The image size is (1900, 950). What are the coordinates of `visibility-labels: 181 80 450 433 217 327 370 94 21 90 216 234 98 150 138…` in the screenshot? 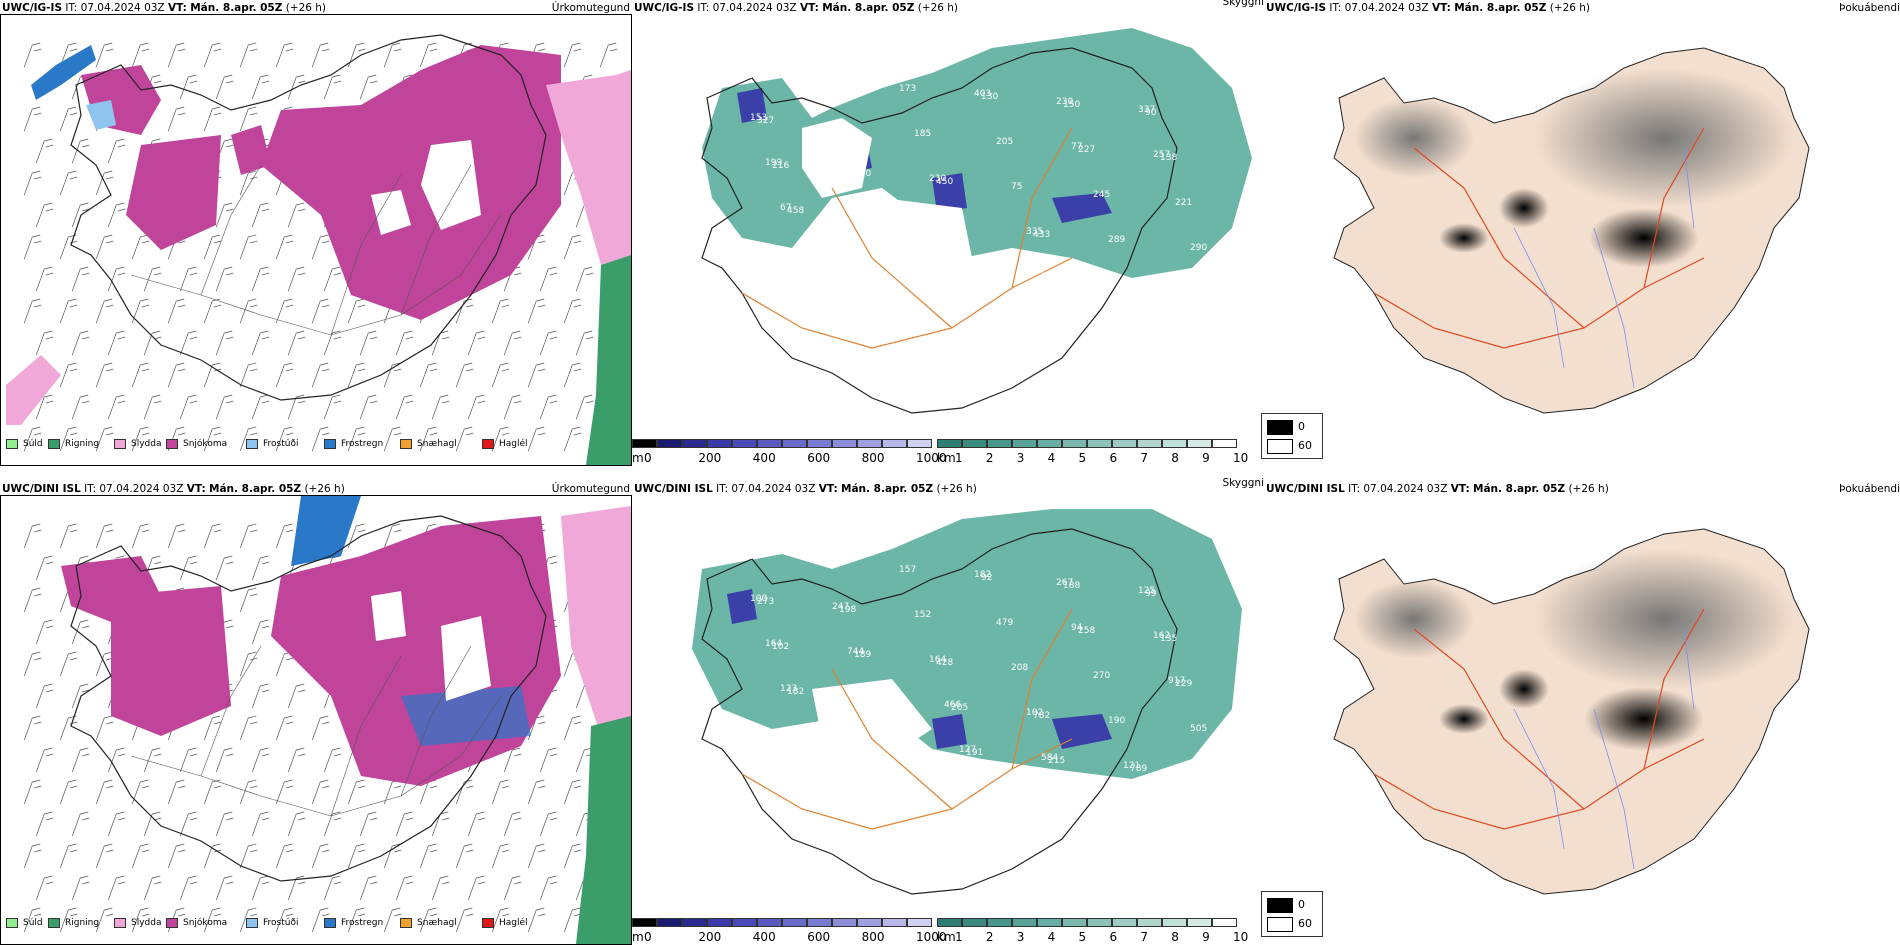 It's located at (982, 184).